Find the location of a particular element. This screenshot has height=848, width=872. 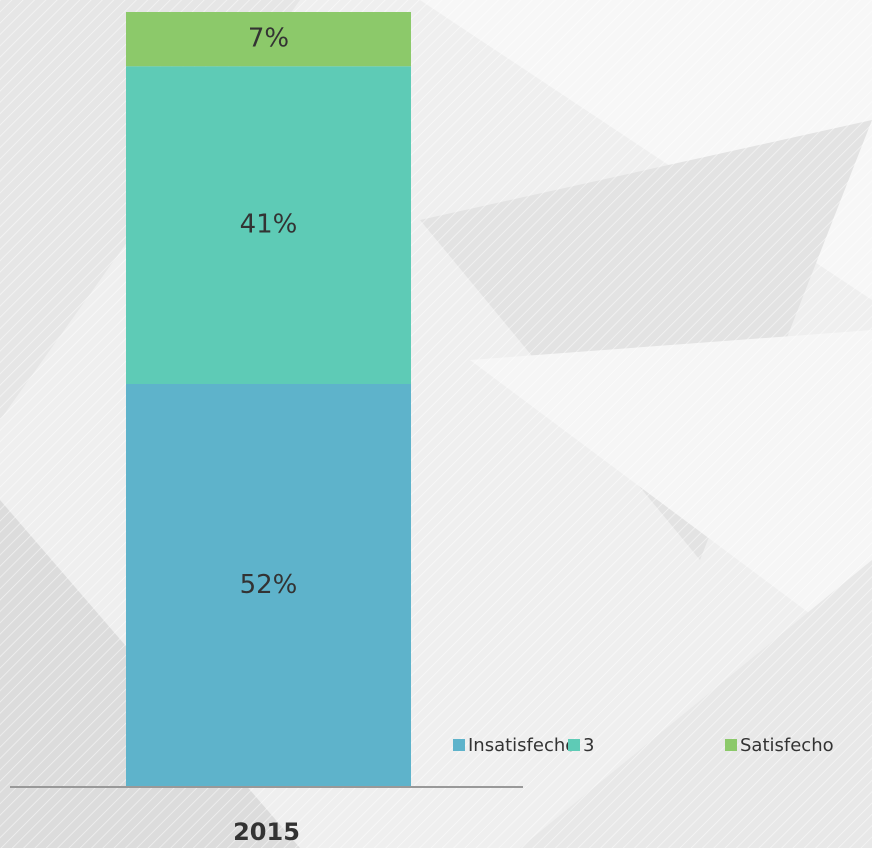

data-label: 52% is located at coordinates (269, 585).